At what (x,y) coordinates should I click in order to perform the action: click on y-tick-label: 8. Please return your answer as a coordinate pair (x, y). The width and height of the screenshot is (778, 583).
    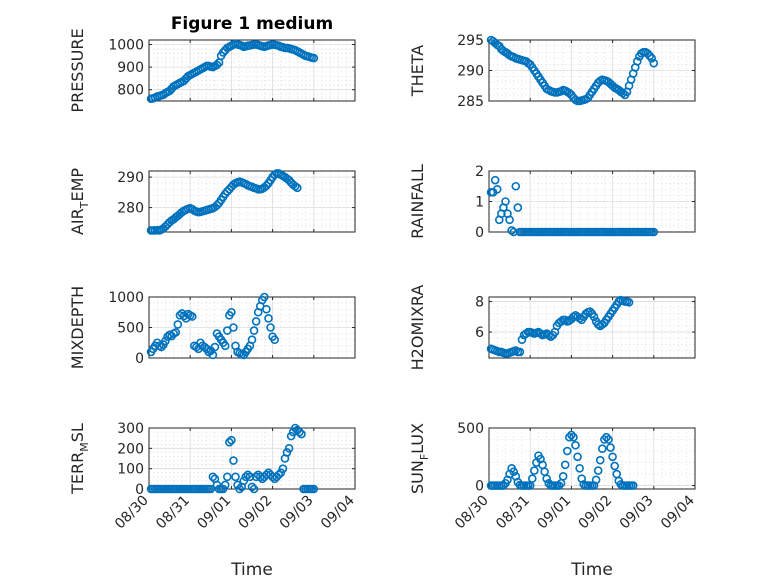
    Looking at the image, I should click on (479, 303).